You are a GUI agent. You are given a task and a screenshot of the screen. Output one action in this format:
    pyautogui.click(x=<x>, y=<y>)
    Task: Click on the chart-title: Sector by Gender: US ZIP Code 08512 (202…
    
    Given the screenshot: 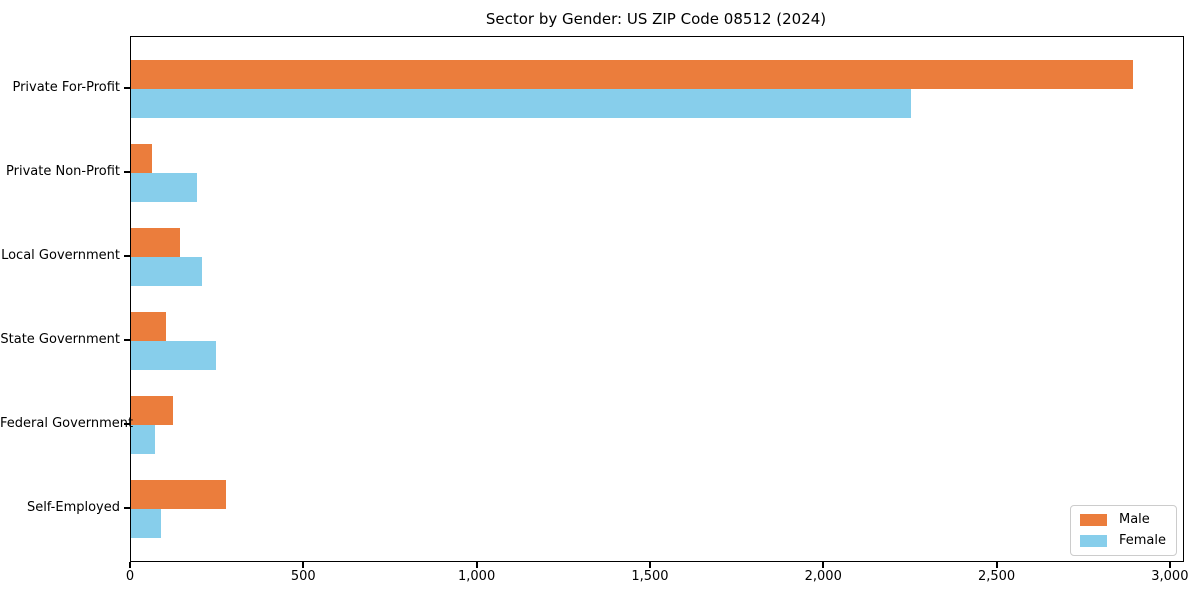 What is the action you would take?
    pyautogui.click(x=656, y=19)
    